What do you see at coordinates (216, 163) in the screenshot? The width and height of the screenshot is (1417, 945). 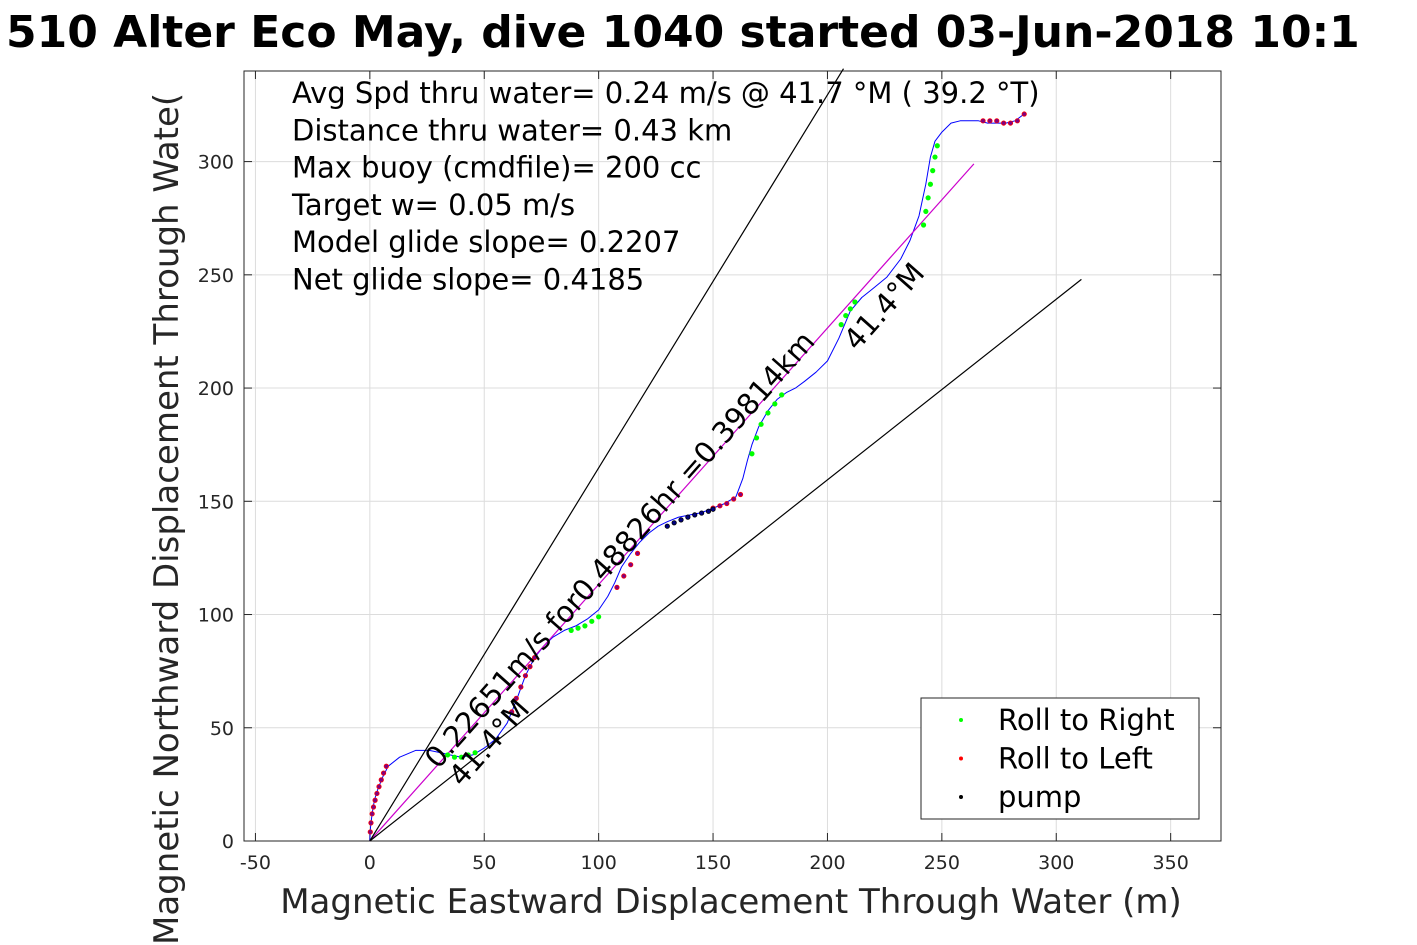 I see `y-tick-label: 300` at bounding box center [216, 163].